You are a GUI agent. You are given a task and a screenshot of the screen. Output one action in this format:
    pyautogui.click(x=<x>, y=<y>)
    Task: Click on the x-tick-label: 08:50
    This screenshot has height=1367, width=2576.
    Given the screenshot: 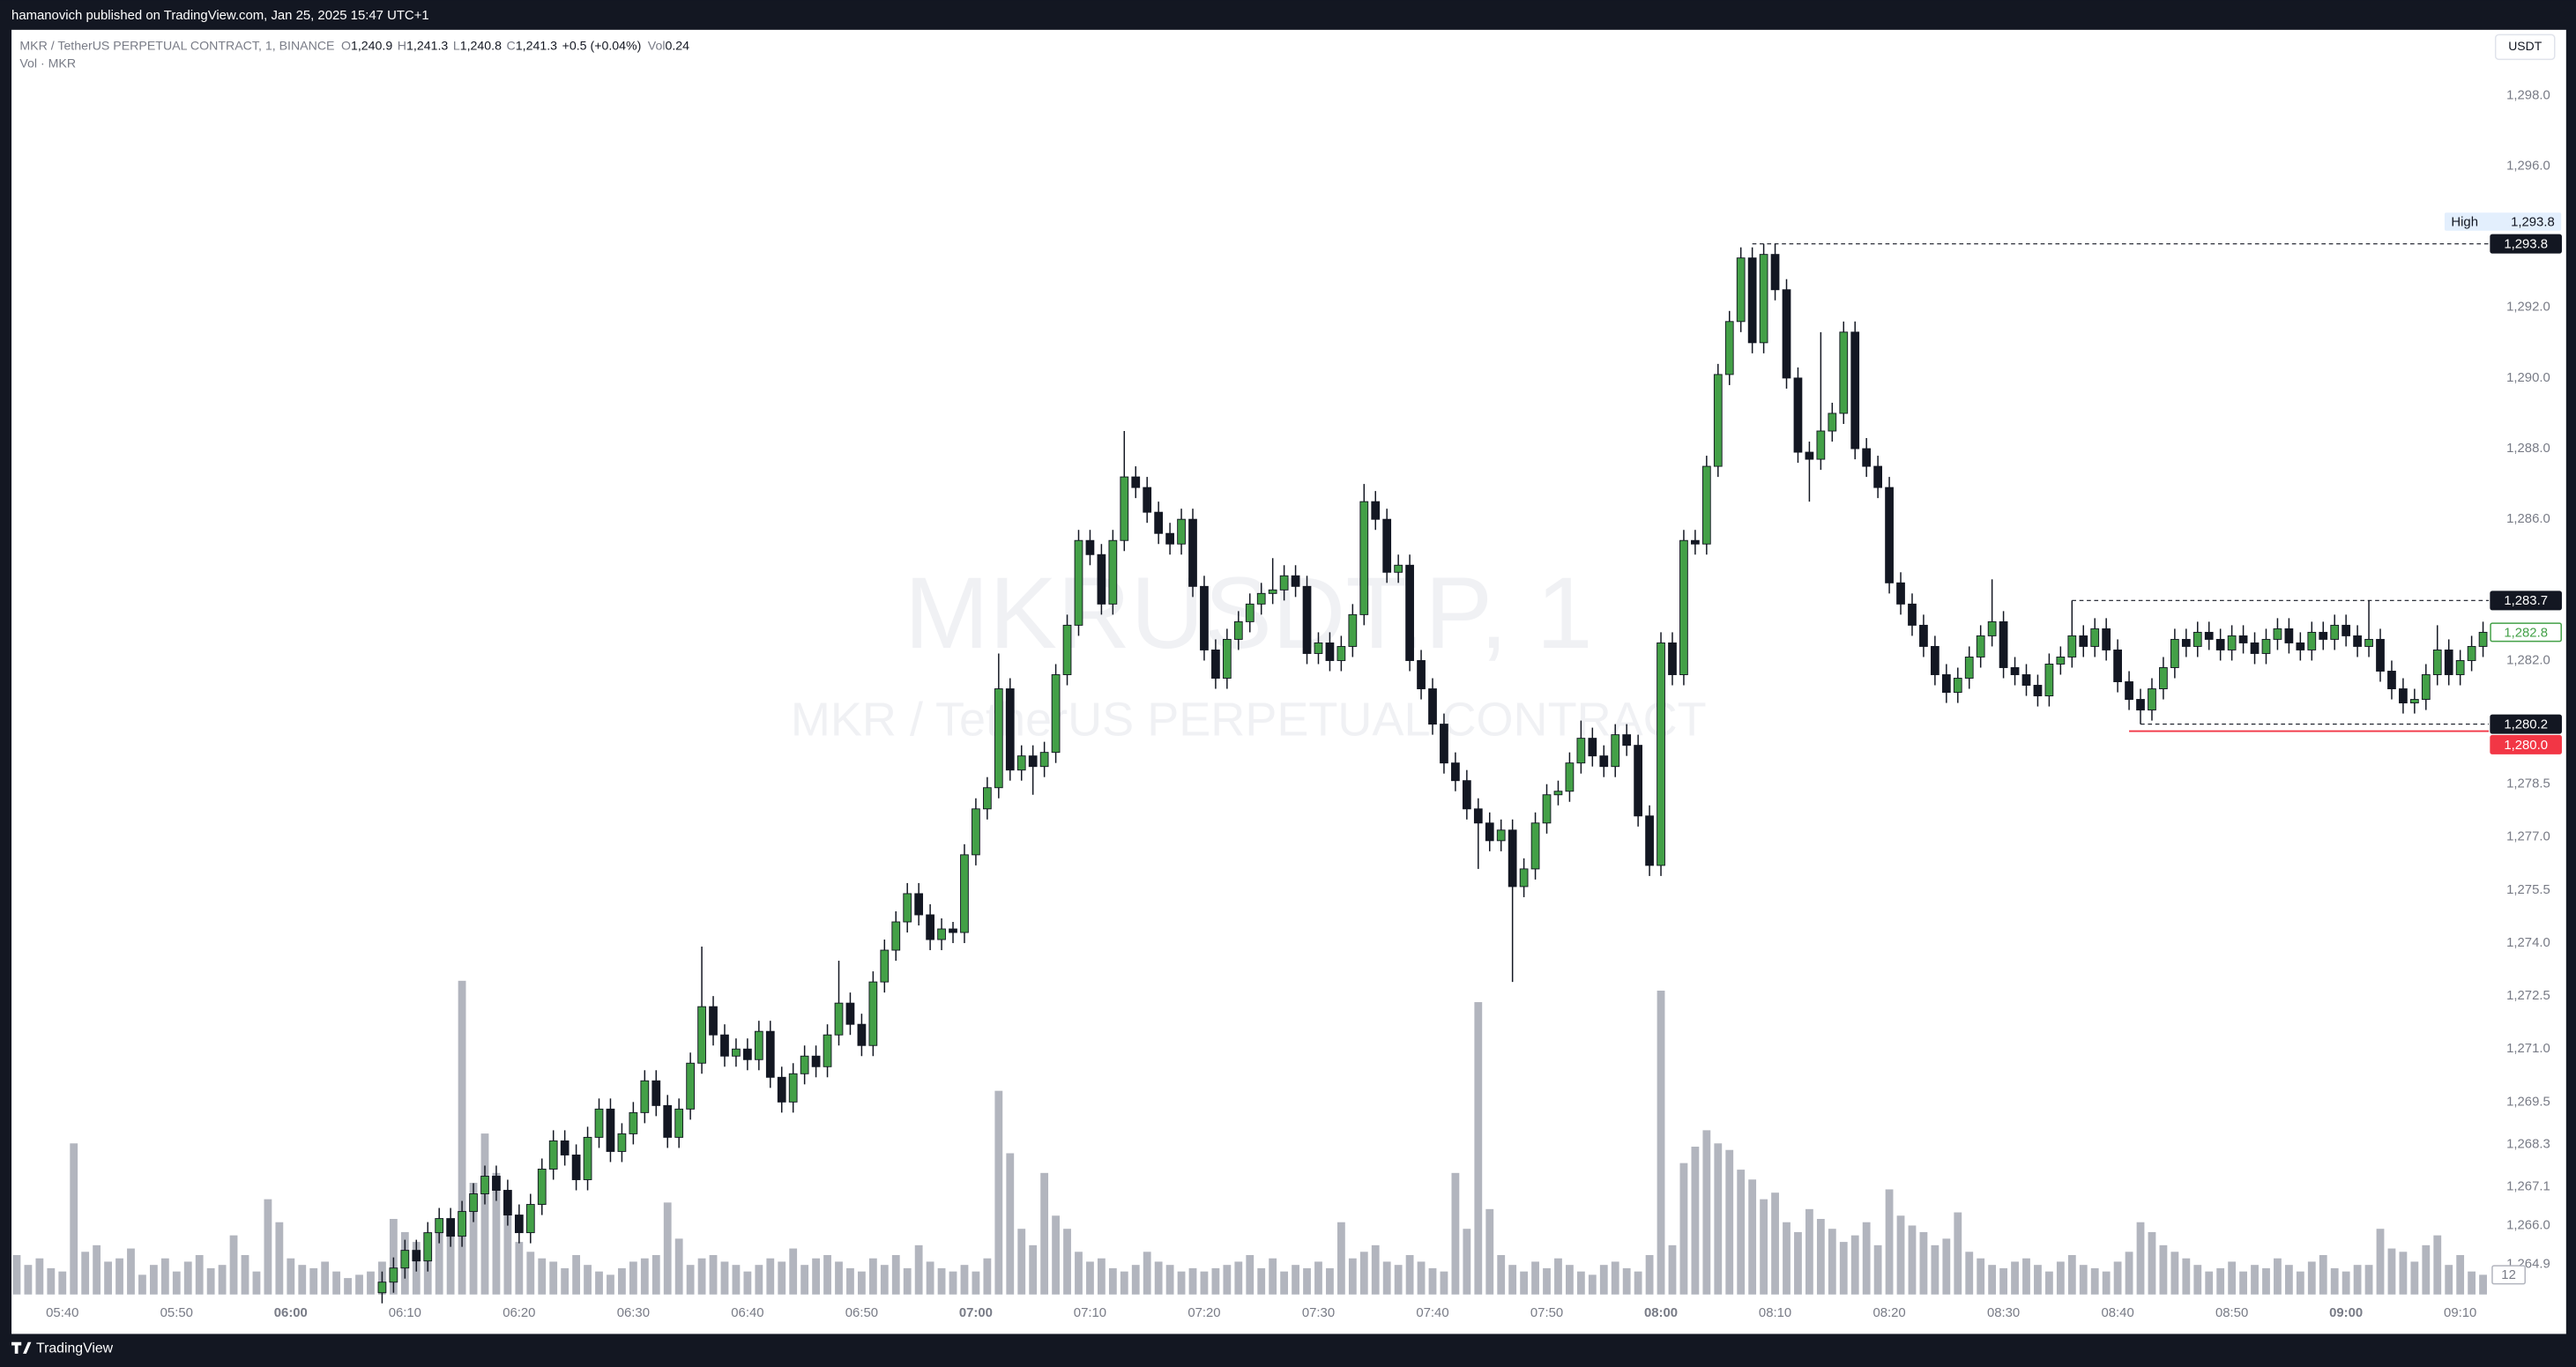 What is the action you would take?
    pyautogui.click(x=2232, y=1313)
    